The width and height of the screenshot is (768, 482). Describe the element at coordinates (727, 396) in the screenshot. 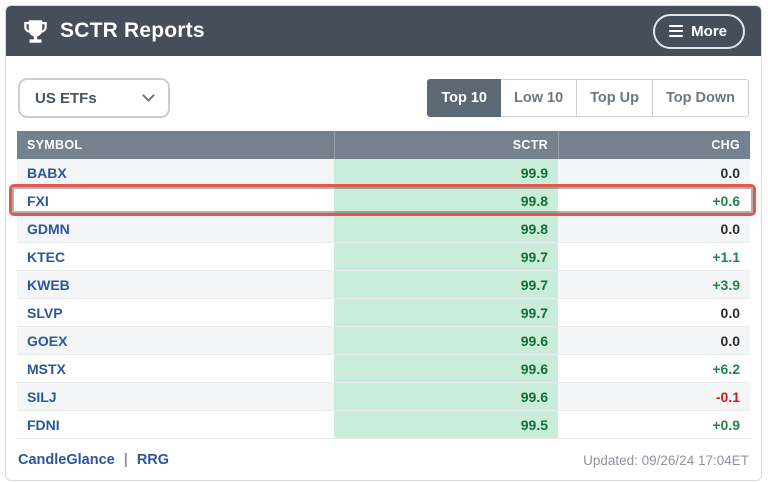

I see `chg-value: -0.1` at that location.